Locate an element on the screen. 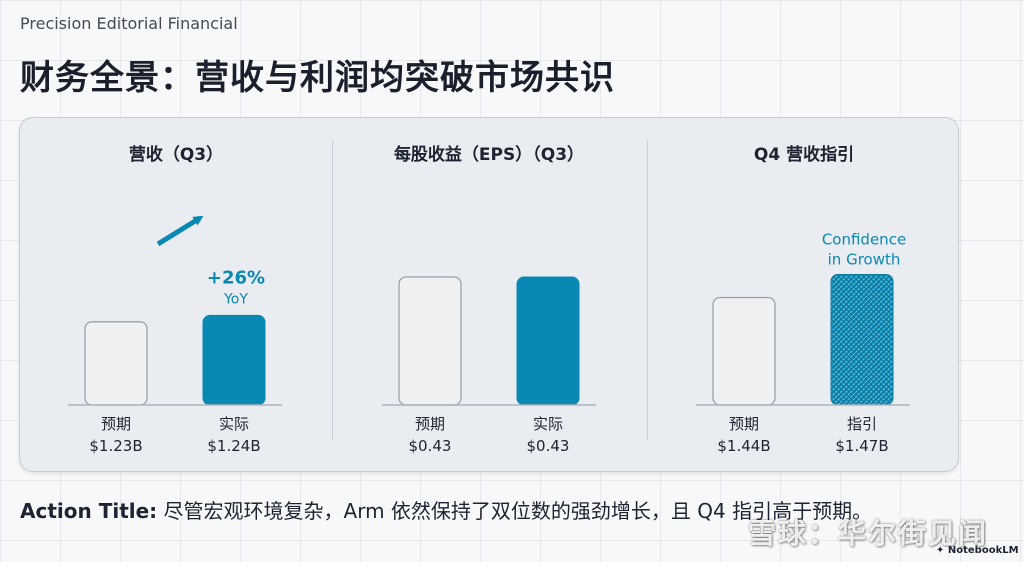  notebooklm-badge-text: NotebookLM is located at coordinates (983, 550).